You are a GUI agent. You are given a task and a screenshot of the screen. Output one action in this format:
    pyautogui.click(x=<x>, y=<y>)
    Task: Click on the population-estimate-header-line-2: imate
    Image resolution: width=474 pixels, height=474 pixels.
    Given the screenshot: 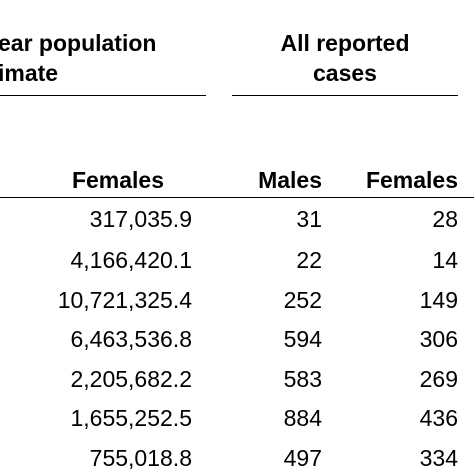 What is the action you would take?
    pyautogui.click(x=29, y=73)
    